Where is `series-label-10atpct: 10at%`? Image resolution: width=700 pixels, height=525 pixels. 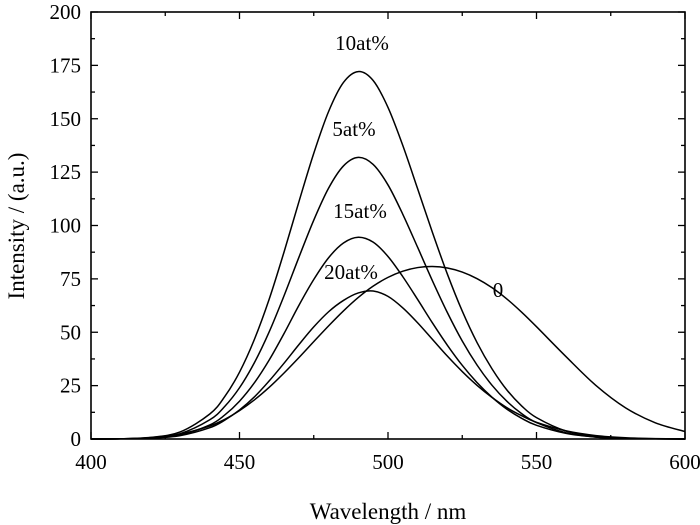
series-label-10atpct: 10at% is located at coordinates (362, 43).